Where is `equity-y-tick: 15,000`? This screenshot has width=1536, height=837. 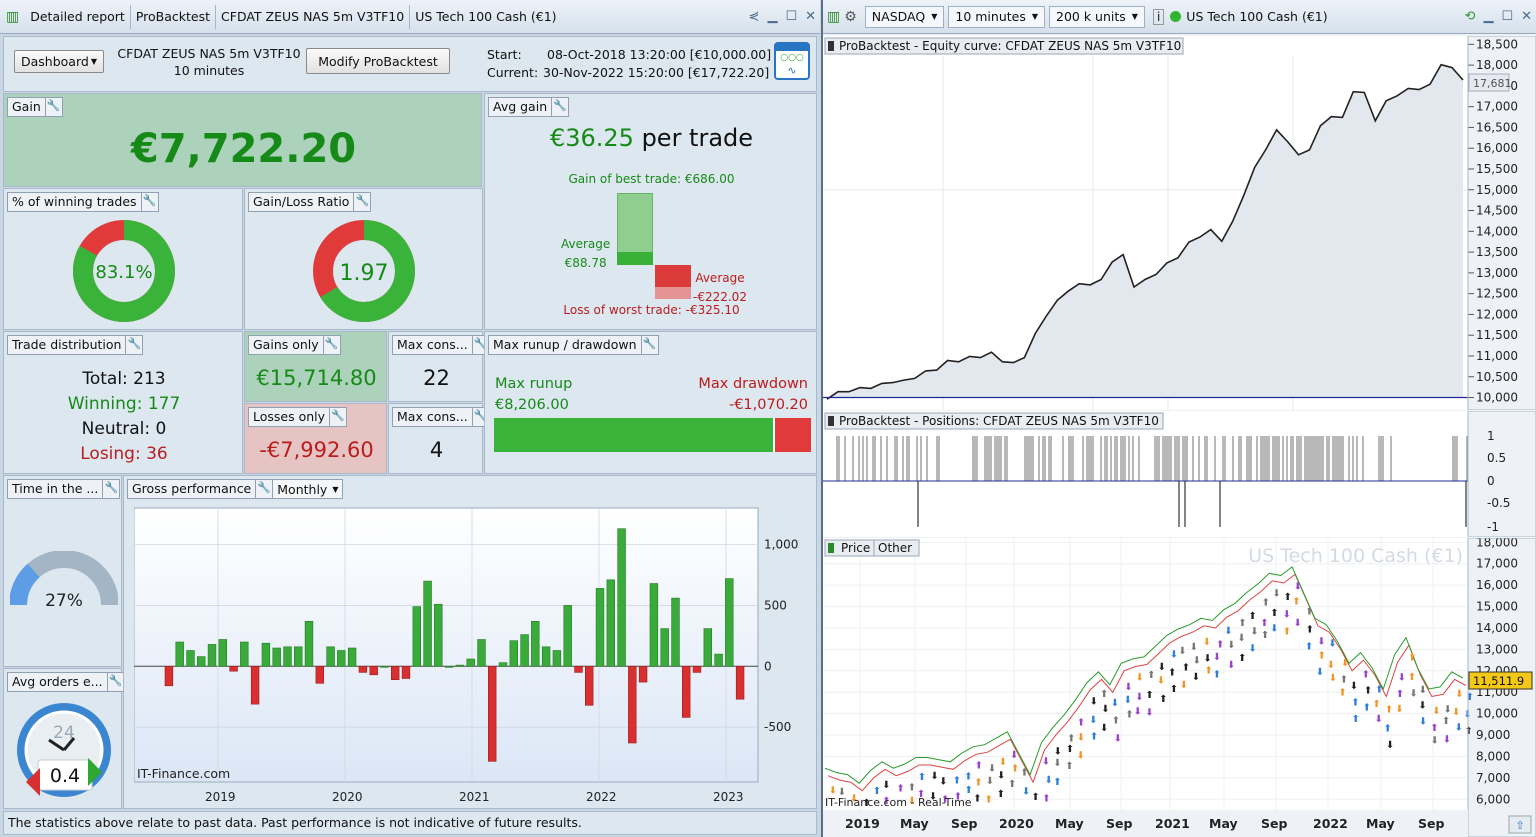 equity-y-tick: 15,000 is located at coordinates (1497, 190).